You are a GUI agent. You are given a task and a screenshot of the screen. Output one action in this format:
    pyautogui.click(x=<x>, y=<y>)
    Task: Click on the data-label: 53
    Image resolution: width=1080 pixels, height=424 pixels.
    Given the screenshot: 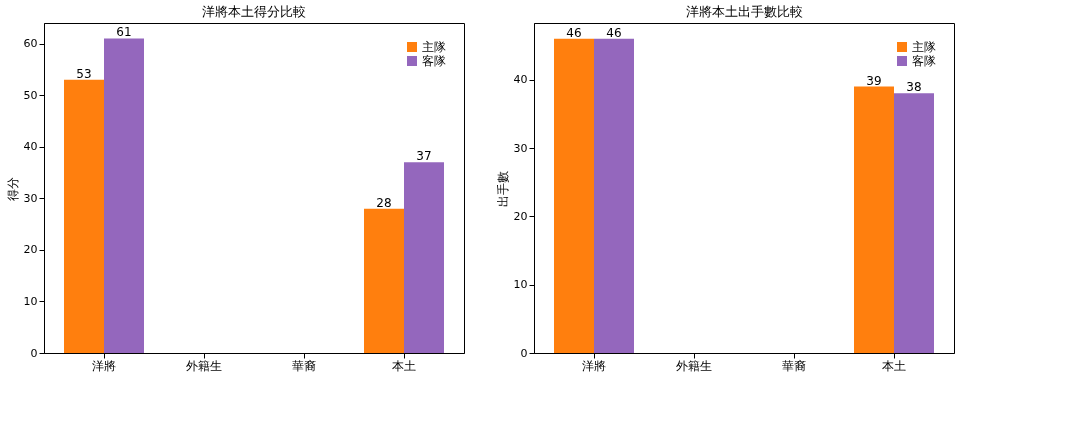 What is the action you would take?
    pyautogui.click(x=84, y=73)
    